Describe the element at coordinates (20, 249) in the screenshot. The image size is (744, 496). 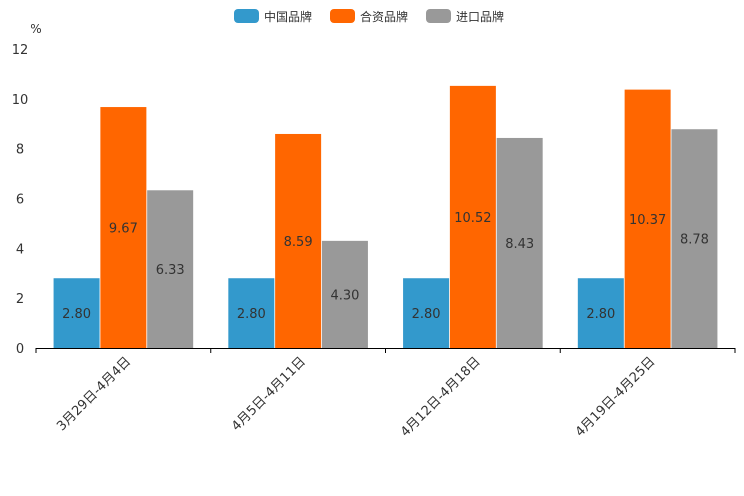
I see `y-tick-label: 4` at that location.